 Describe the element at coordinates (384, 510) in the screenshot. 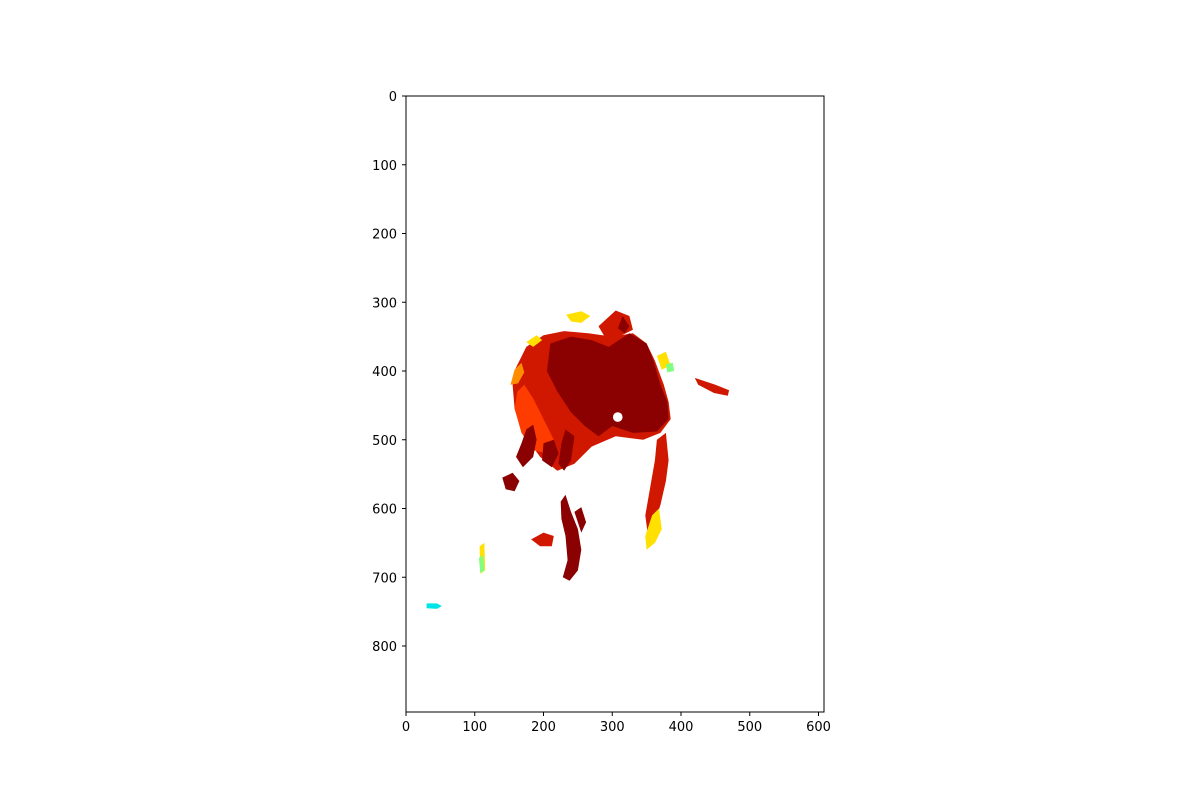

I see `y-tick-label: 600` at that location.